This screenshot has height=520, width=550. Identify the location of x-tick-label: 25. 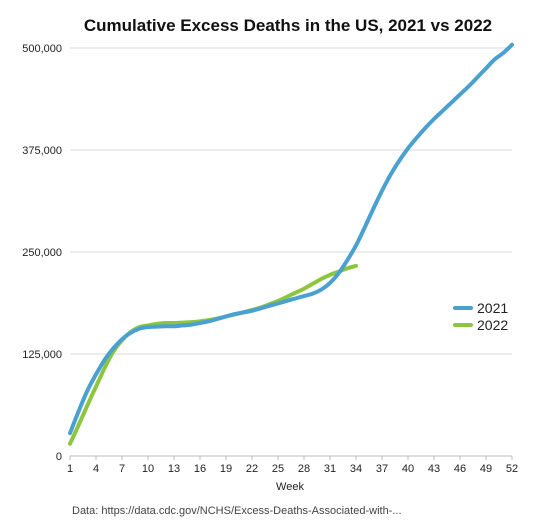
(278, 469).